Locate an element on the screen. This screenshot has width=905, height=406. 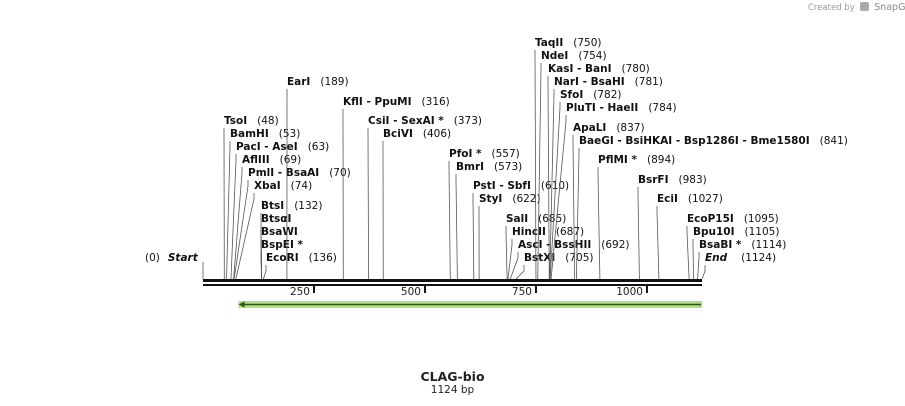
restriction-site: BtsI (132) is located at coordinates (291, 240).